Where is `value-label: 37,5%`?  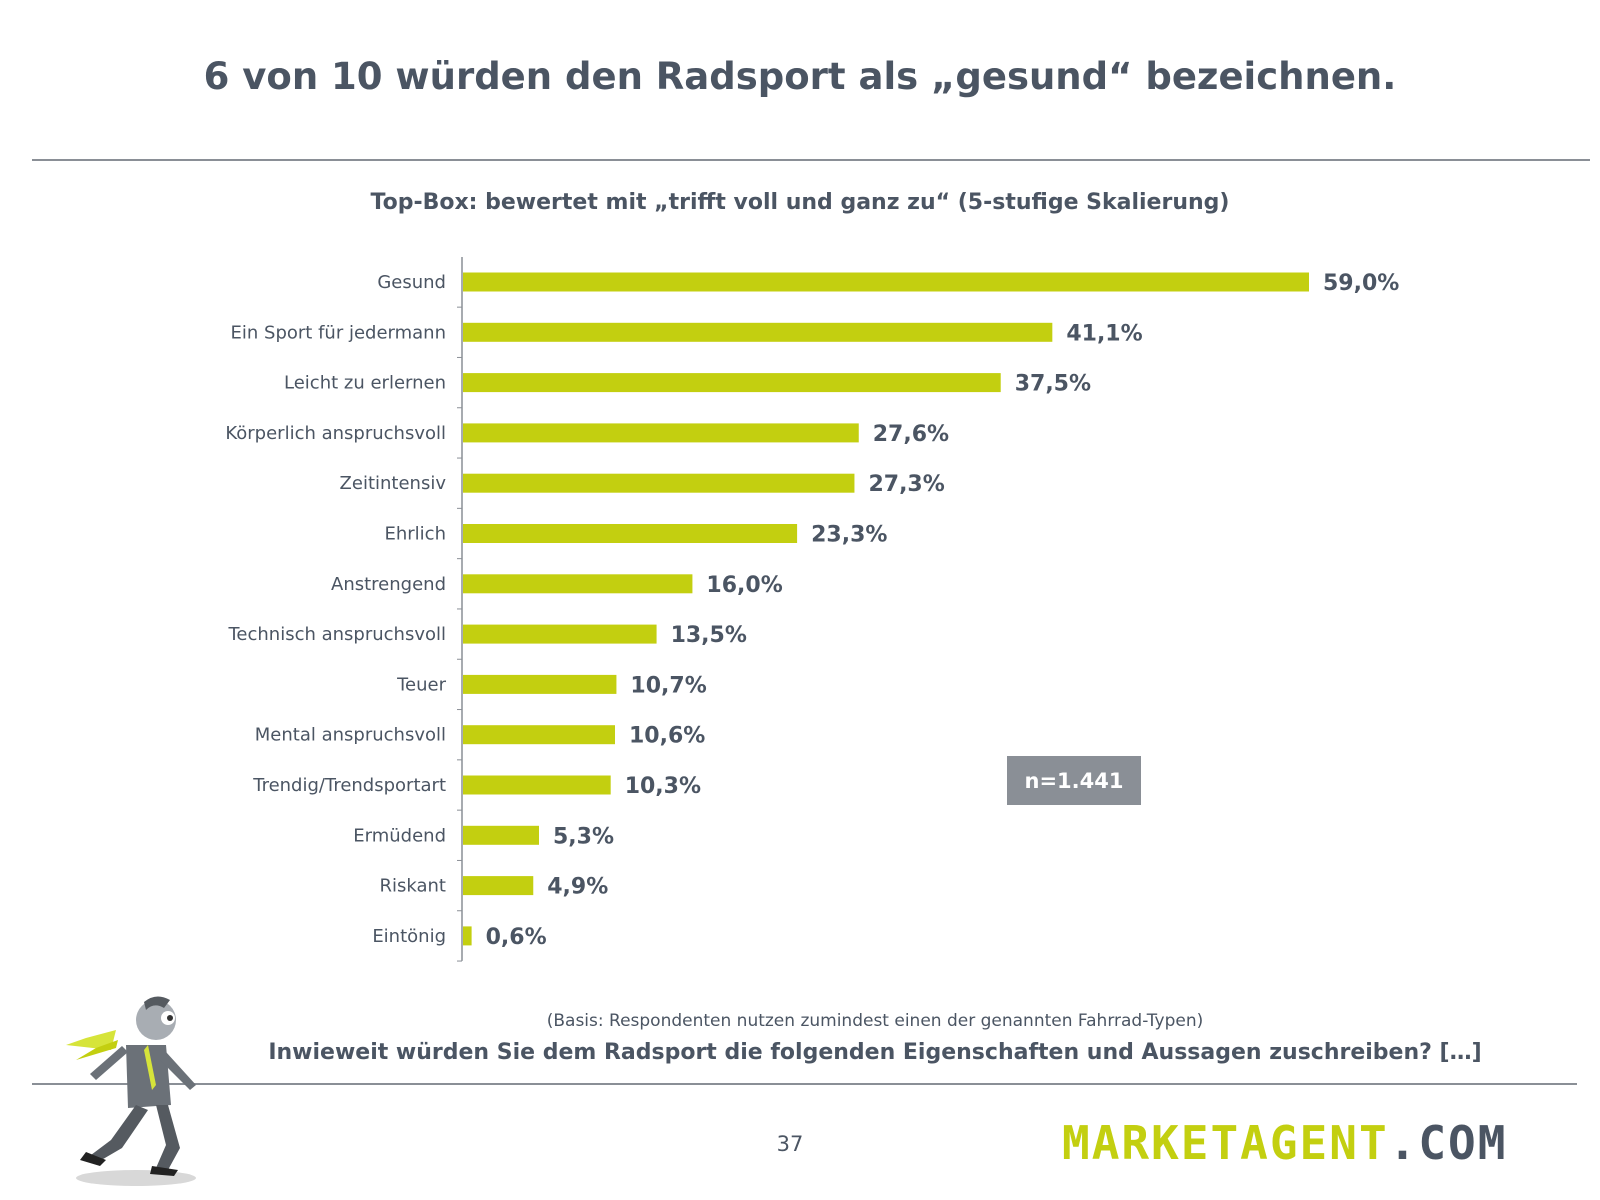 value-label: 37,5% is located at coordinates (1053, 384).